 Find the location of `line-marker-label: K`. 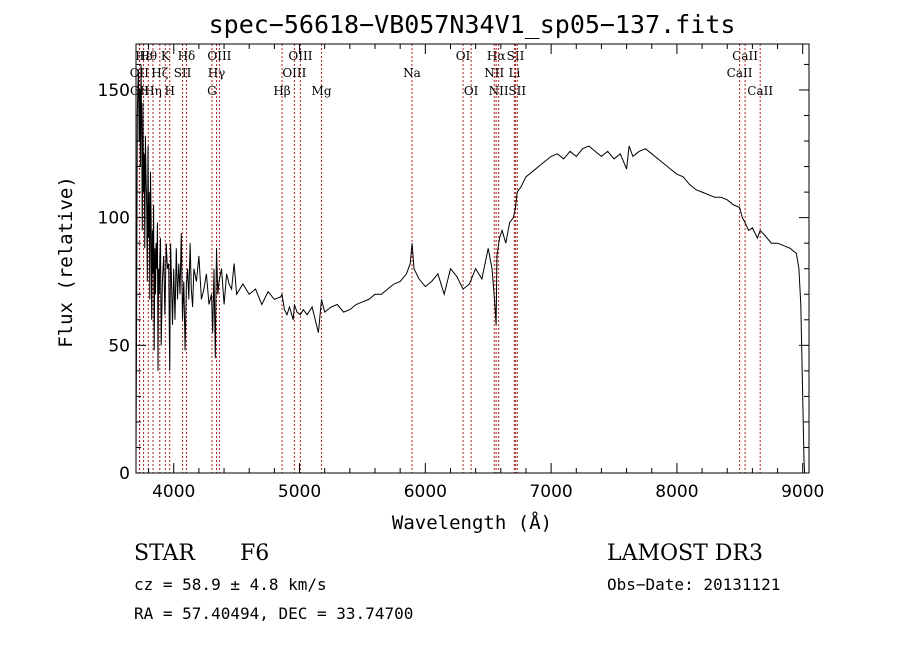

line-marker-label: K is located at coordinates (166, 56).